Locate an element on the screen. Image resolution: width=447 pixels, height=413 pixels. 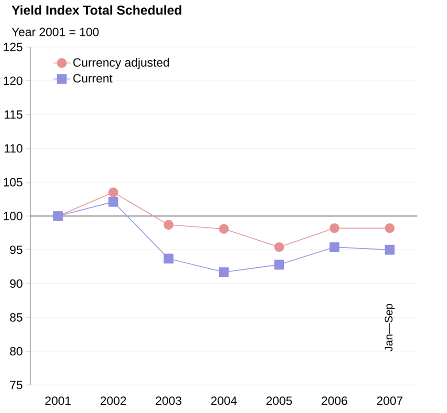
y-tick-label: 105 is located at coordinates (13, 182).